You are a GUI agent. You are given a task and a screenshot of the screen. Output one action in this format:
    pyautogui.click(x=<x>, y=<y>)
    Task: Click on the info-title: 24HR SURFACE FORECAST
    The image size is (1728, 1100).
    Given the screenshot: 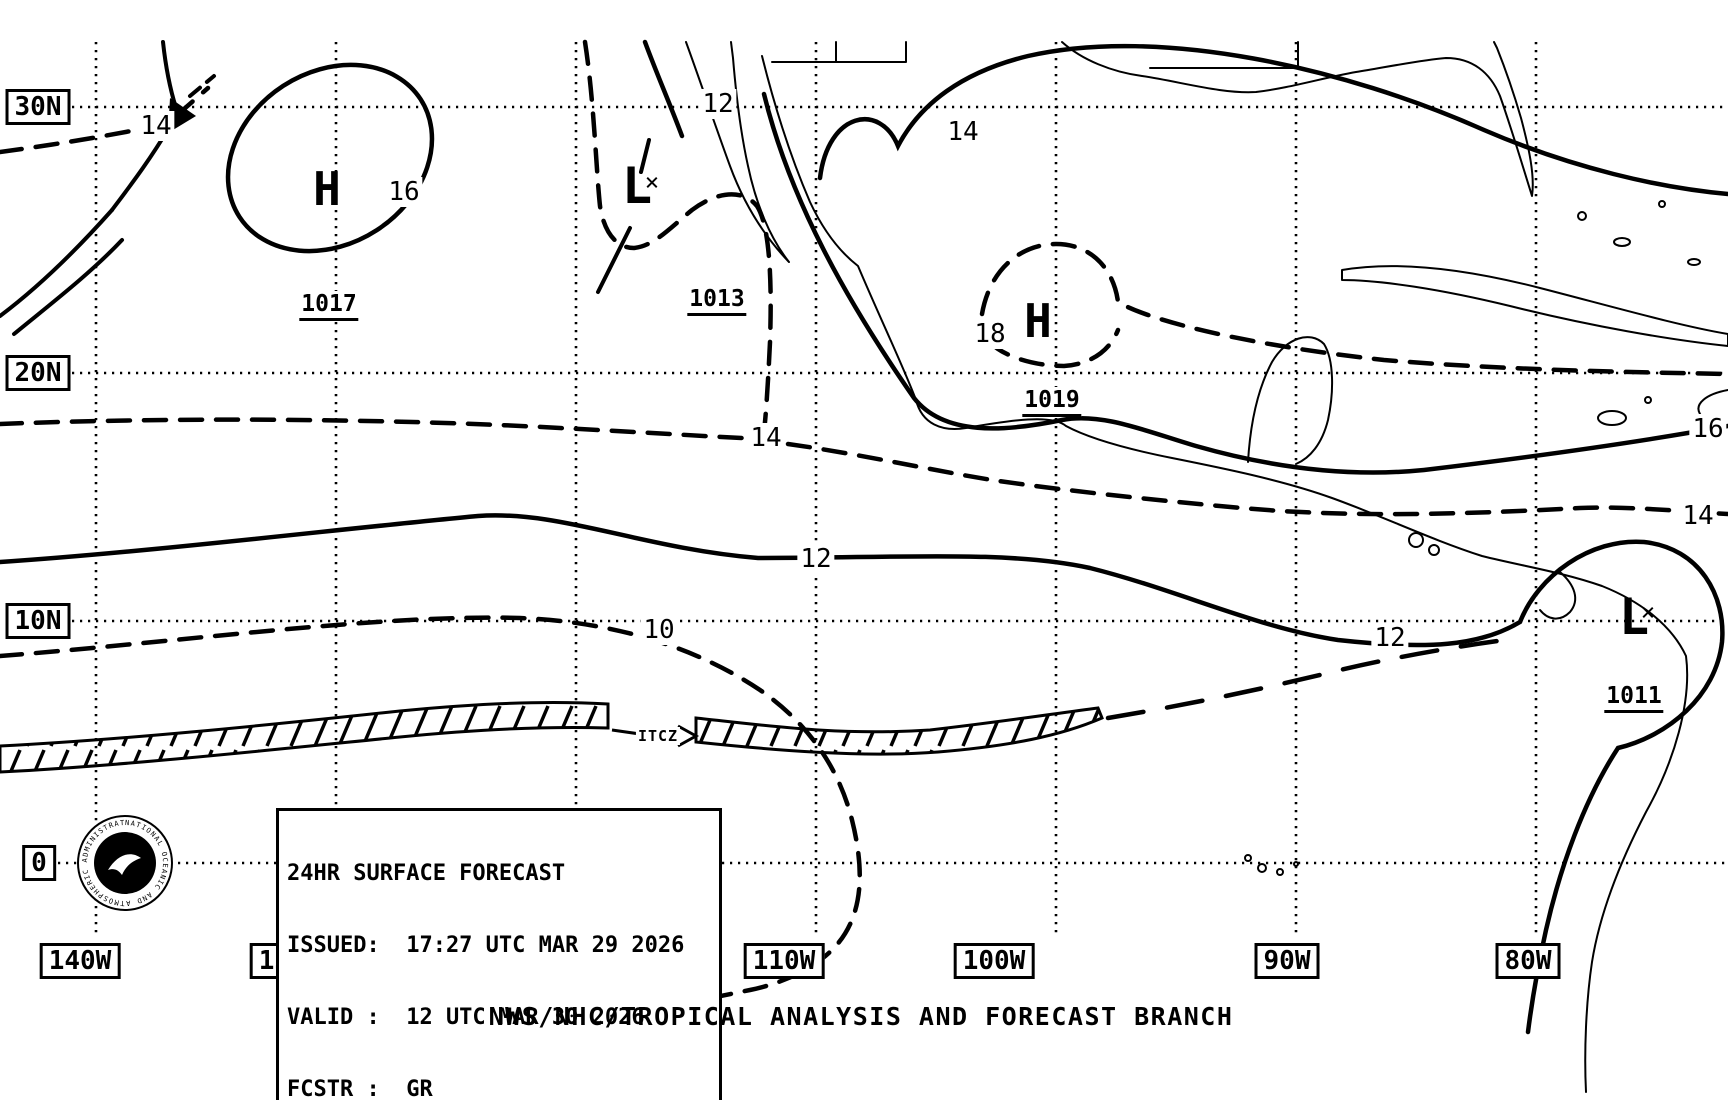 What is the action you would take?
    pyautogui.click(x=426, y=873)
    